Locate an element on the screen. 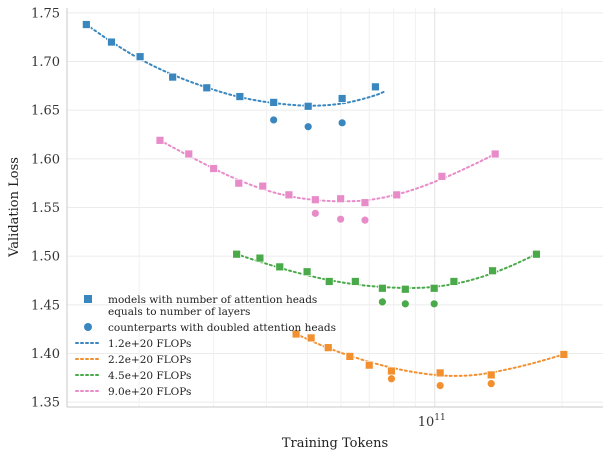  legend-label: models with number of attention heads is located at coordinates (212, 300).